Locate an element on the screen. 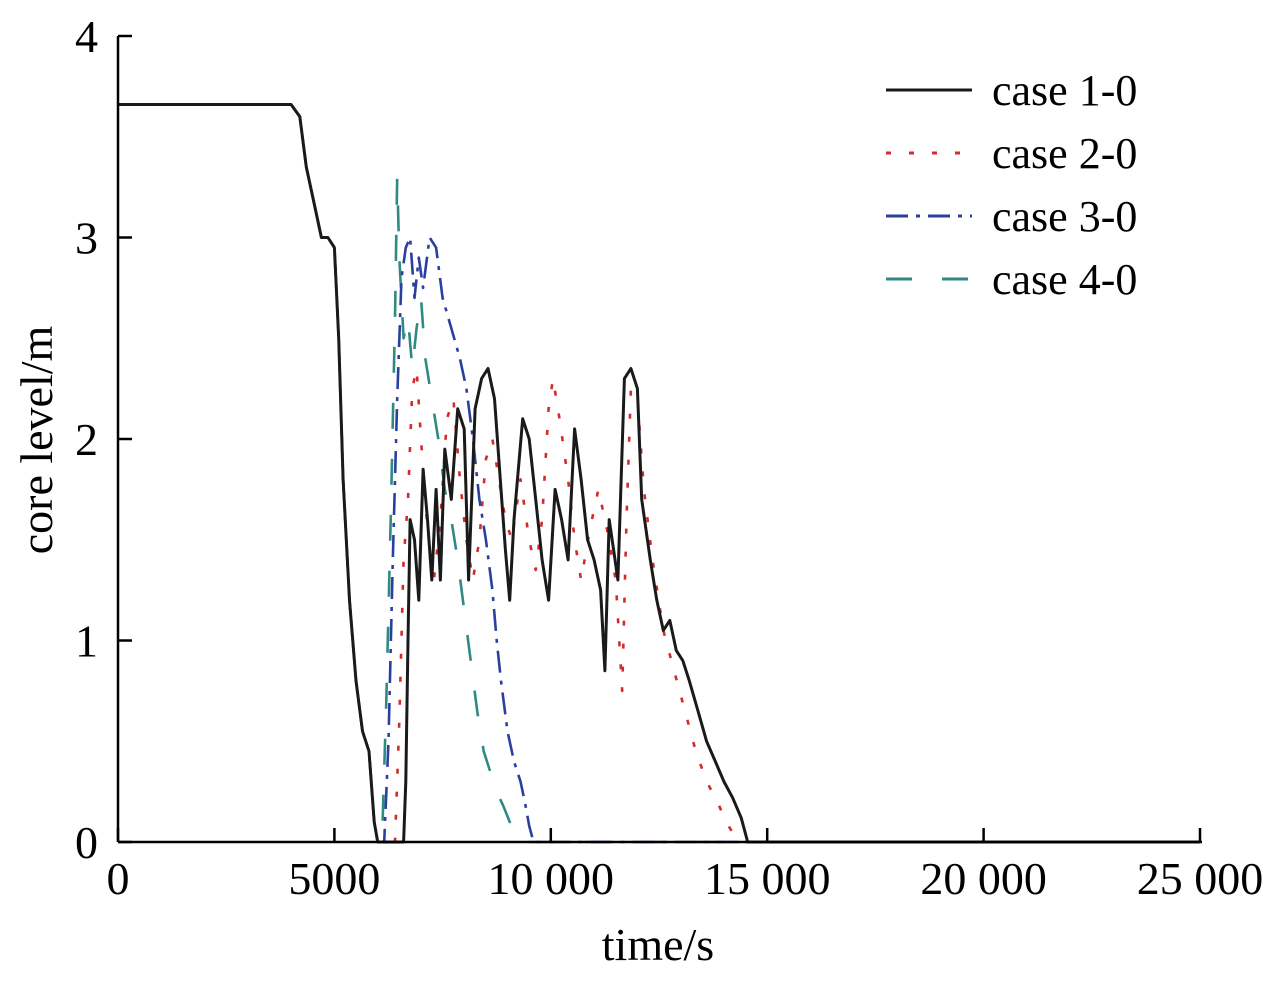 This screenshot has height=982, width=1280. x-tick-label: 10 000 is located at coordinates (551, 878).